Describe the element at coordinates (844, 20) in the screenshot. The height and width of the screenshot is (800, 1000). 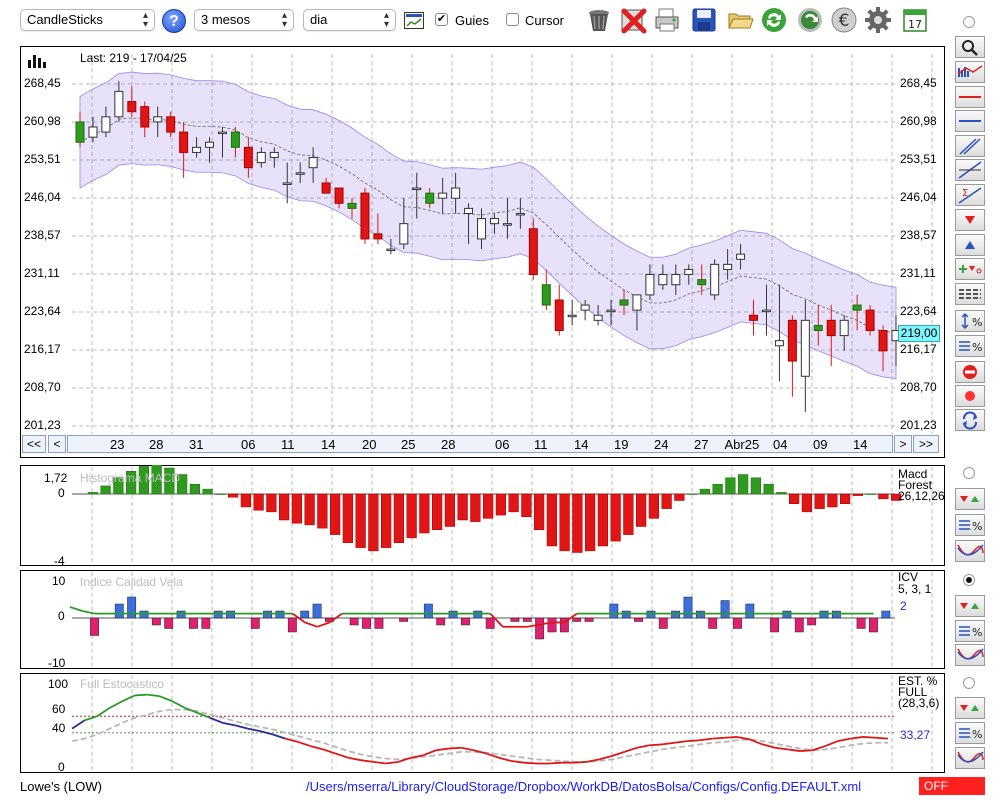
I see `euro-icon: €` at that location.